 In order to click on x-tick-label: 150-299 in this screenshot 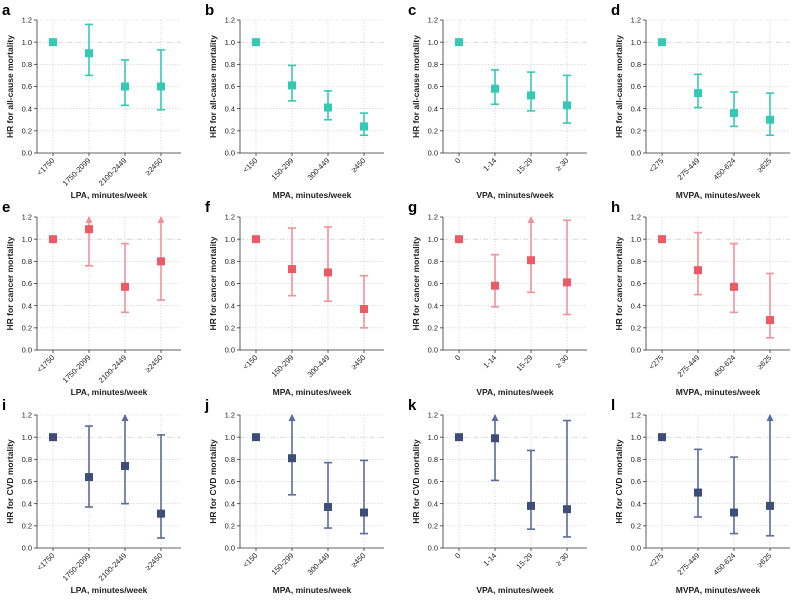, I will do `click(283, 564)`.